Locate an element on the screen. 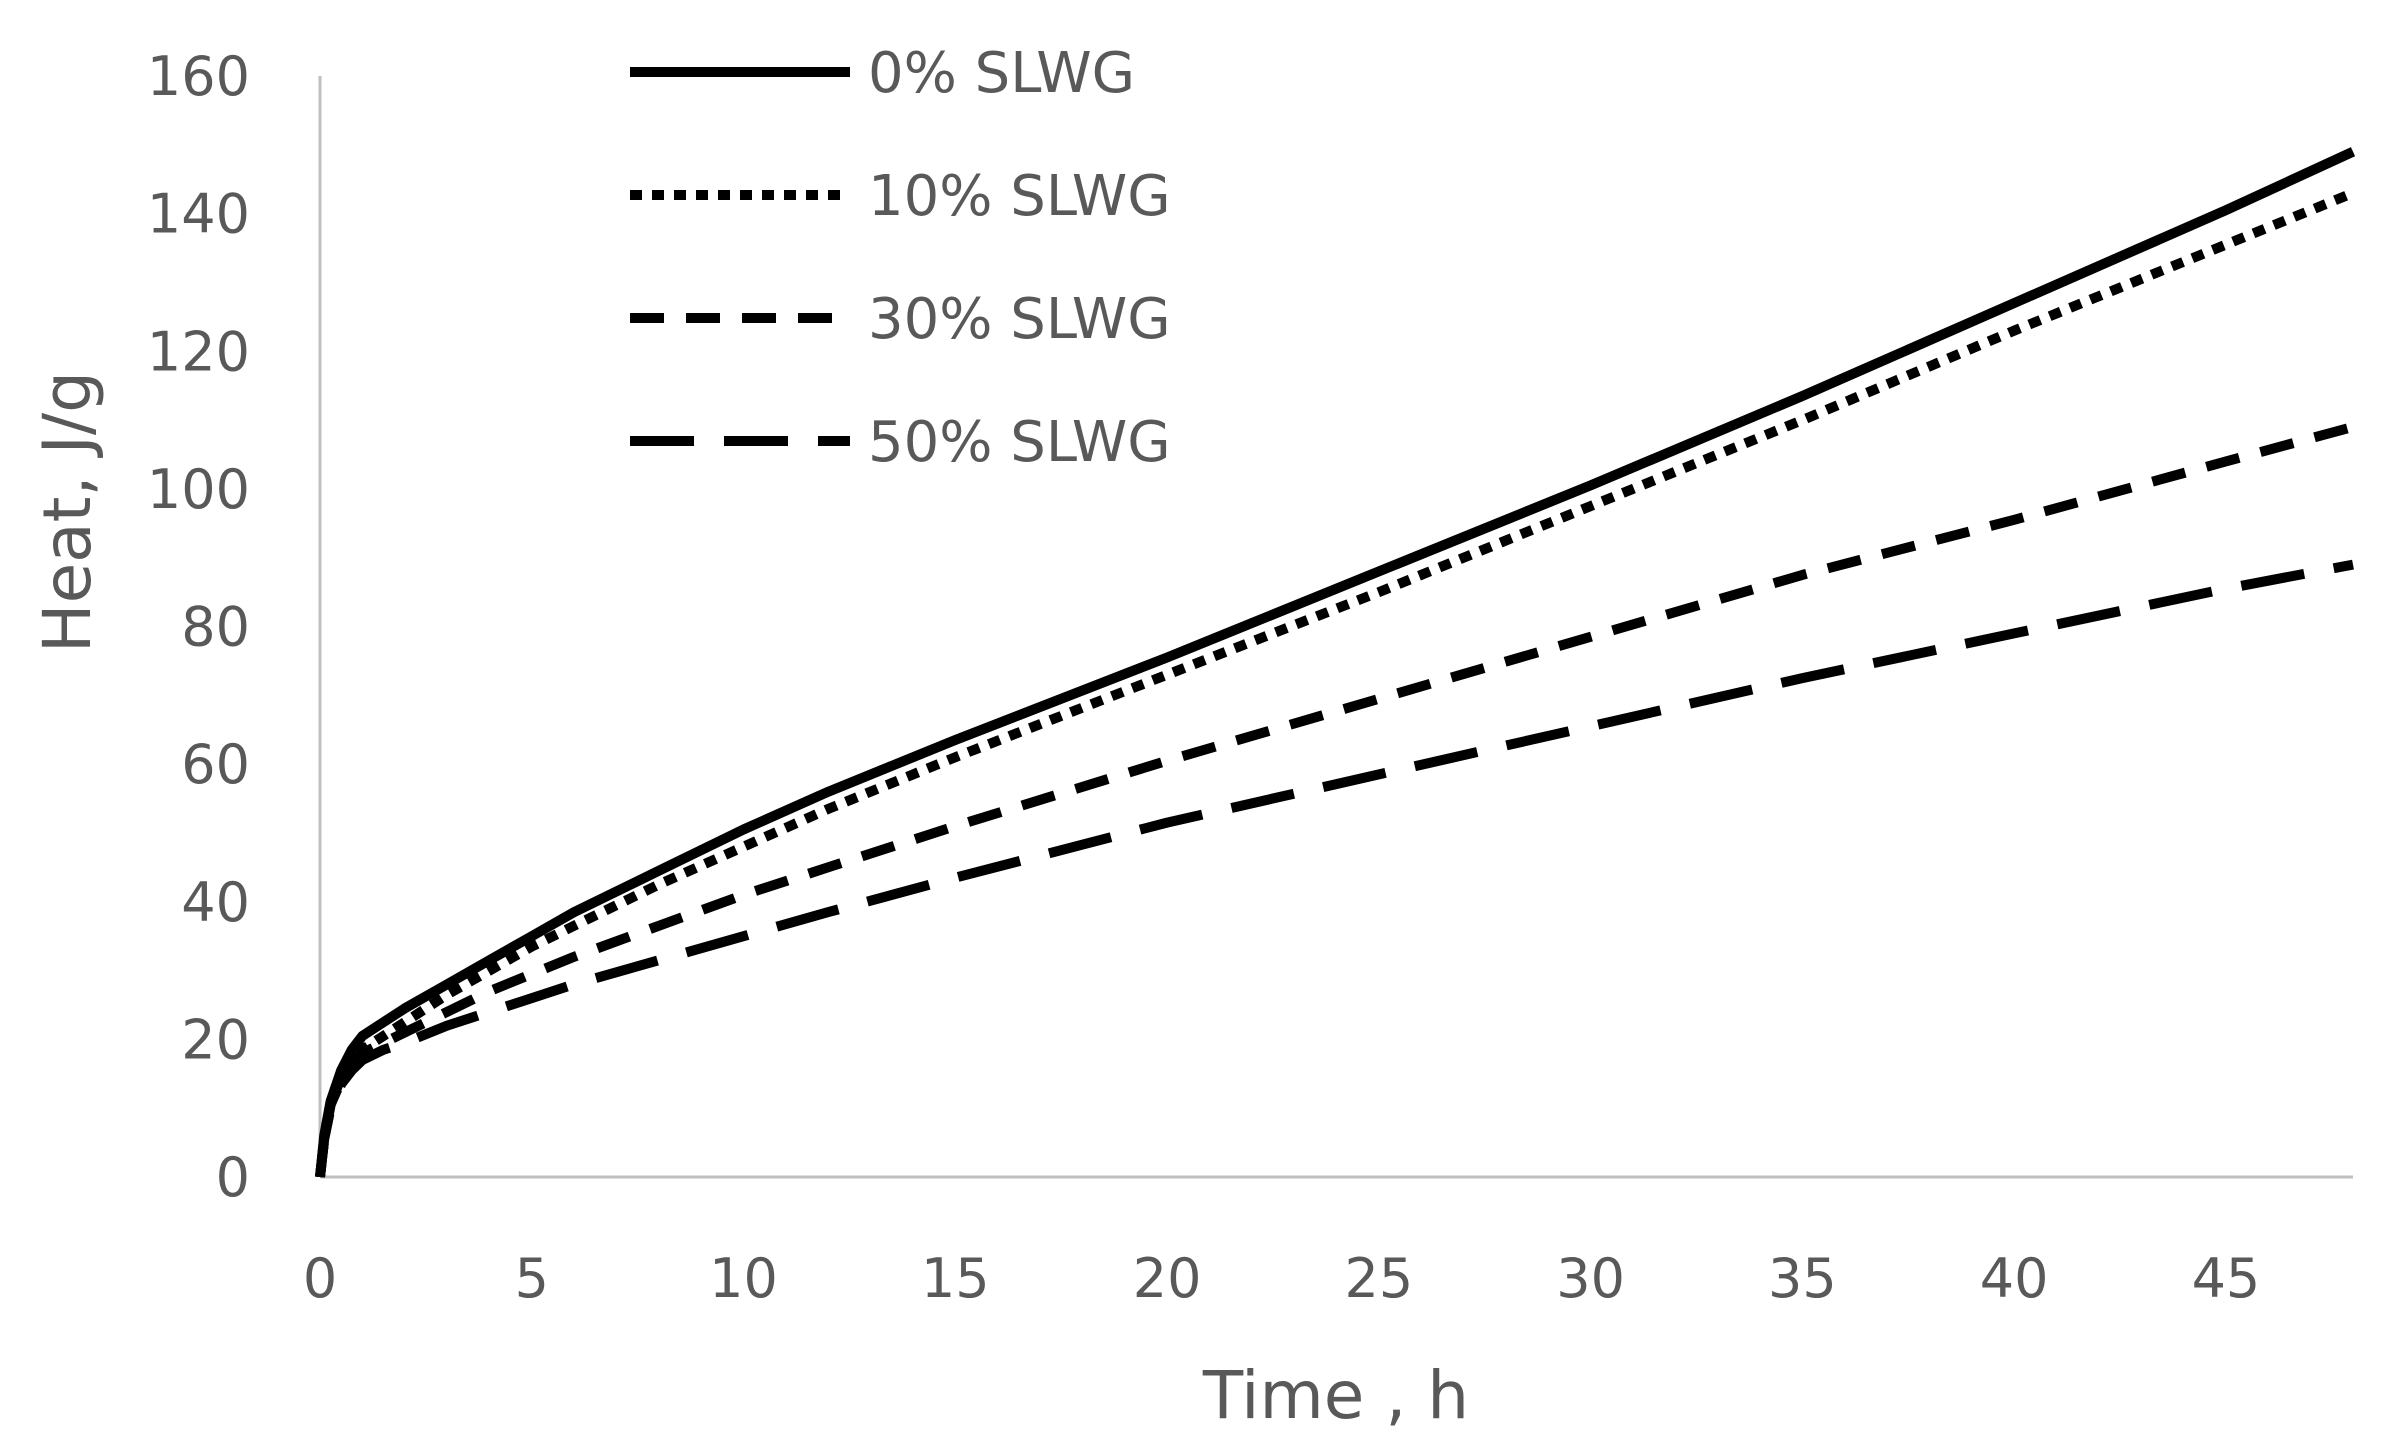 The height and width of the screenshot is (1448, 2393). legend-label: 50% SLWG is located at coordinates (1019, 442).